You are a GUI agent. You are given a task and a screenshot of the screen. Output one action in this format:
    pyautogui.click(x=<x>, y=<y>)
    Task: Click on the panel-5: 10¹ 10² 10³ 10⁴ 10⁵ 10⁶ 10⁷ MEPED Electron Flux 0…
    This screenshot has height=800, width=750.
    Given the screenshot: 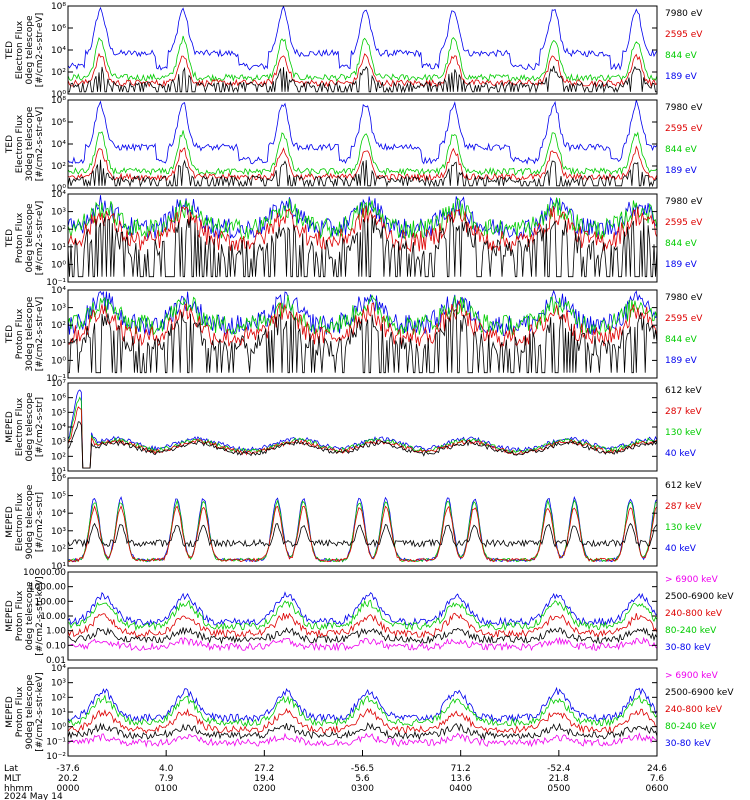 What is the action you would take?
    pyautogui.click(x=353, y=428)
    